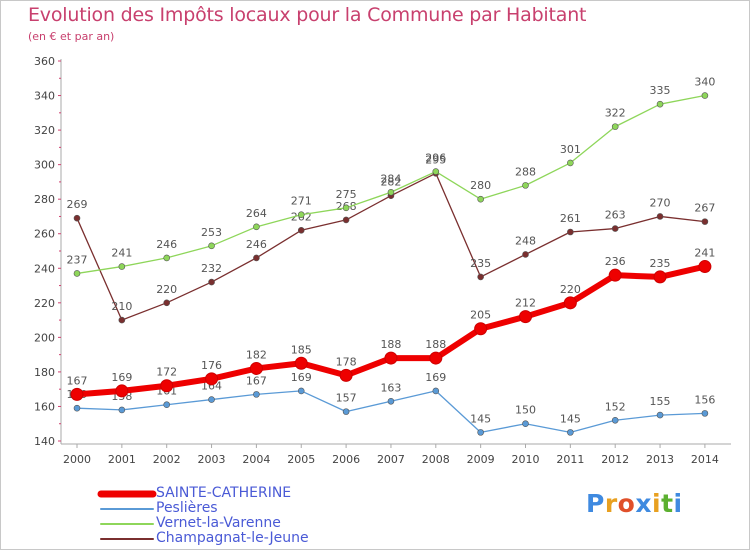 The height and width of the screenshot is (550, 750). I want to click on data-label-pesli-res: 164, so click(211, 386).